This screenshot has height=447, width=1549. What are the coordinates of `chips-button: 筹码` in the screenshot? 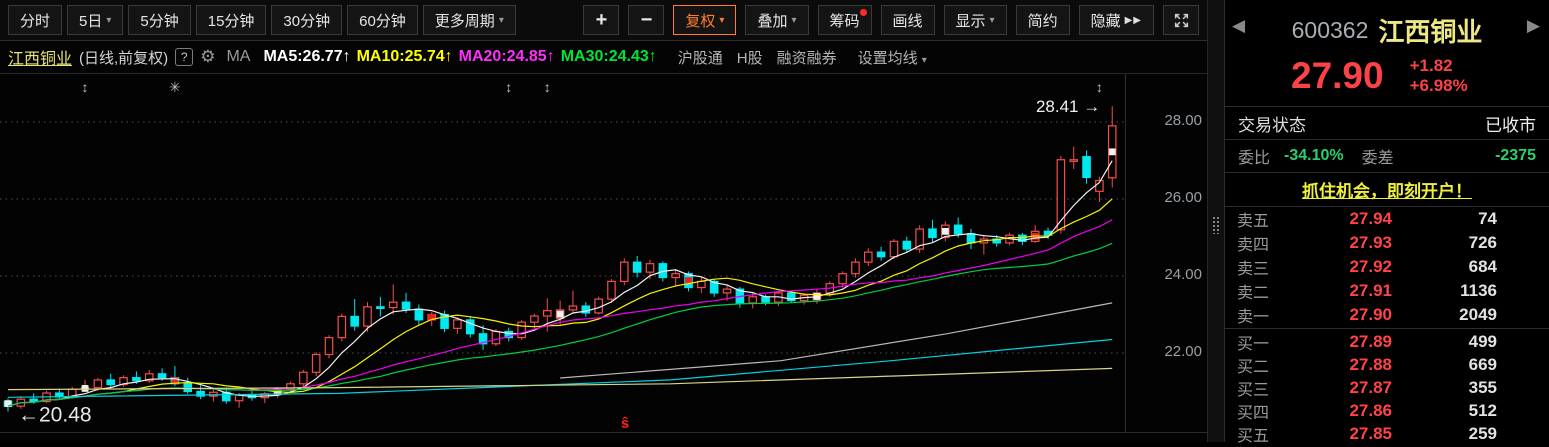 It's located at (844, 20).